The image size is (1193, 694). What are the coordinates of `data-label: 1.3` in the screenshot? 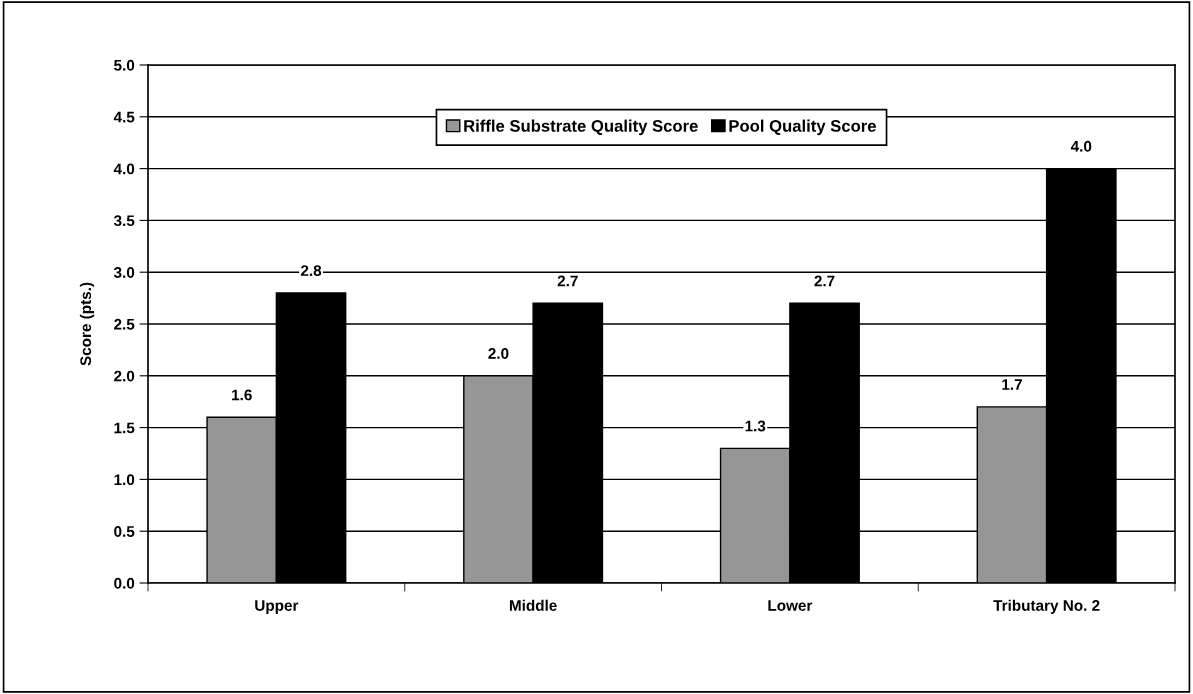 It's located at (755, 426).